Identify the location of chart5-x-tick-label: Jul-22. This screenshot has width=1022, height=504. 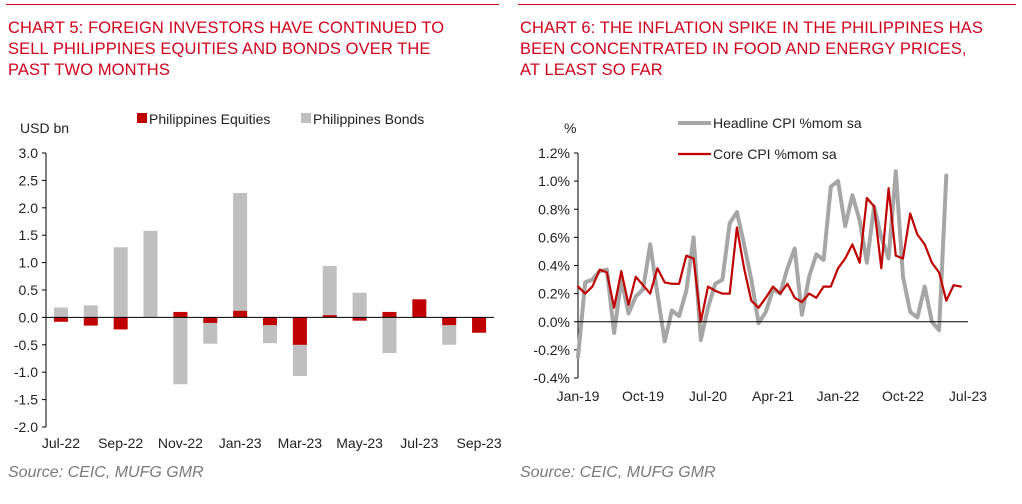
(61, 443).